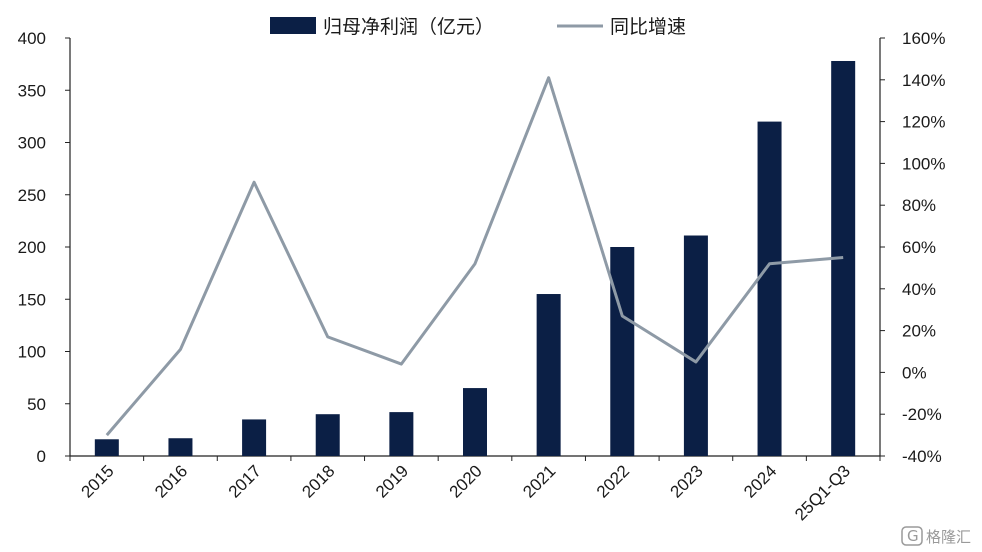 This screenshot has width=982, height=552. What do you see at coordinates (401, 434) in the screenshot?
I see `bar-2019` at bounding box center [401, 434].